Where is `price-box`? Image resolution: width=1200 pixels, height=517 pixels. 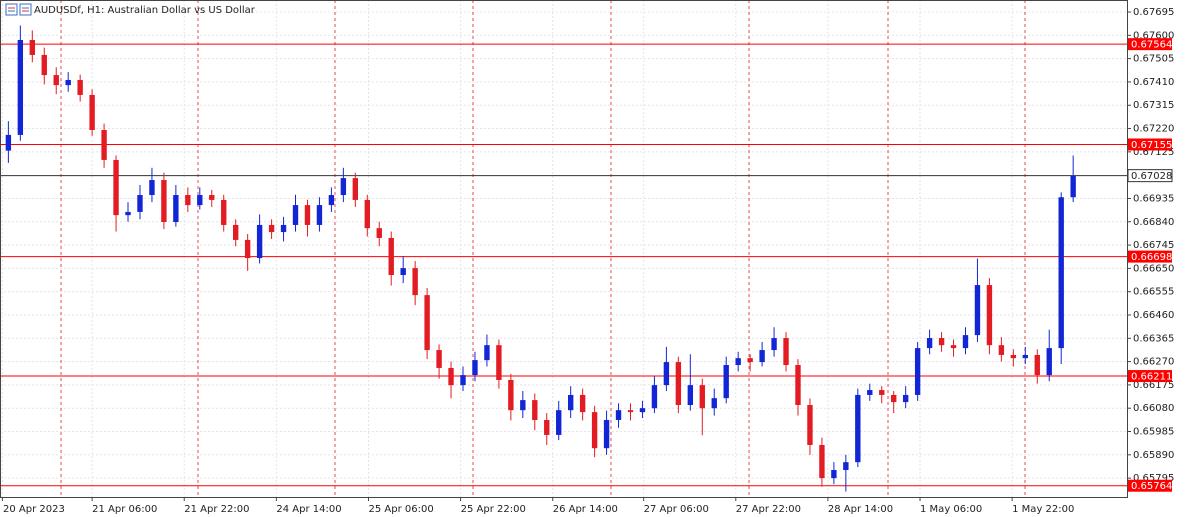
price-box is located at coordinates (1150, 176).